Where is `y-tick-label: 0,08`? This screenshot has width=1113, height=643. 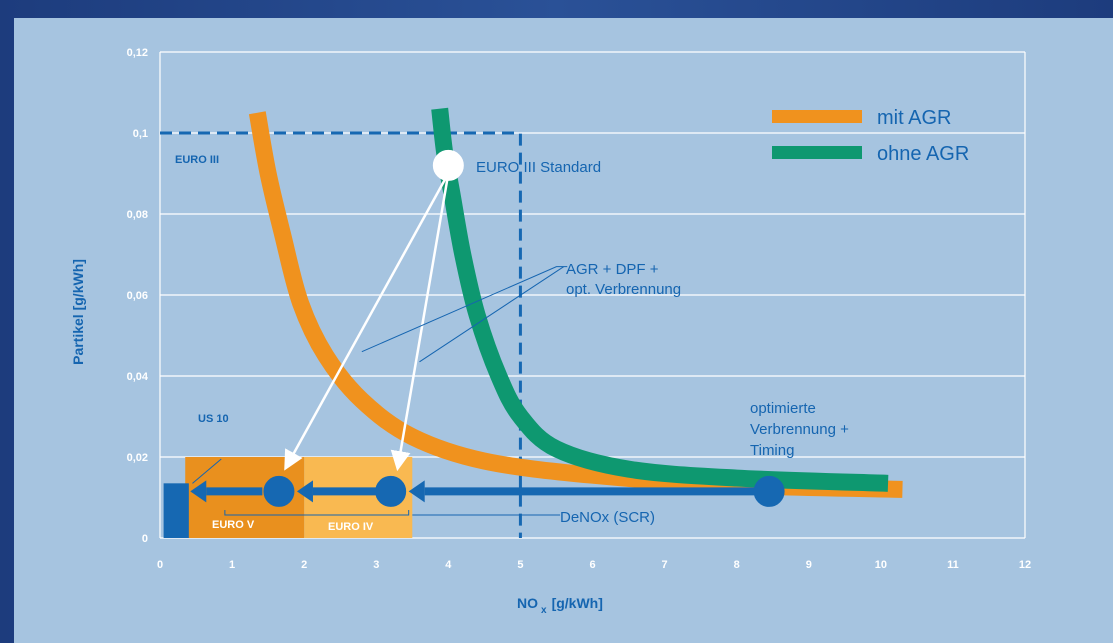 y-tick-label: 0,08 is located at coordinates (137, 215).